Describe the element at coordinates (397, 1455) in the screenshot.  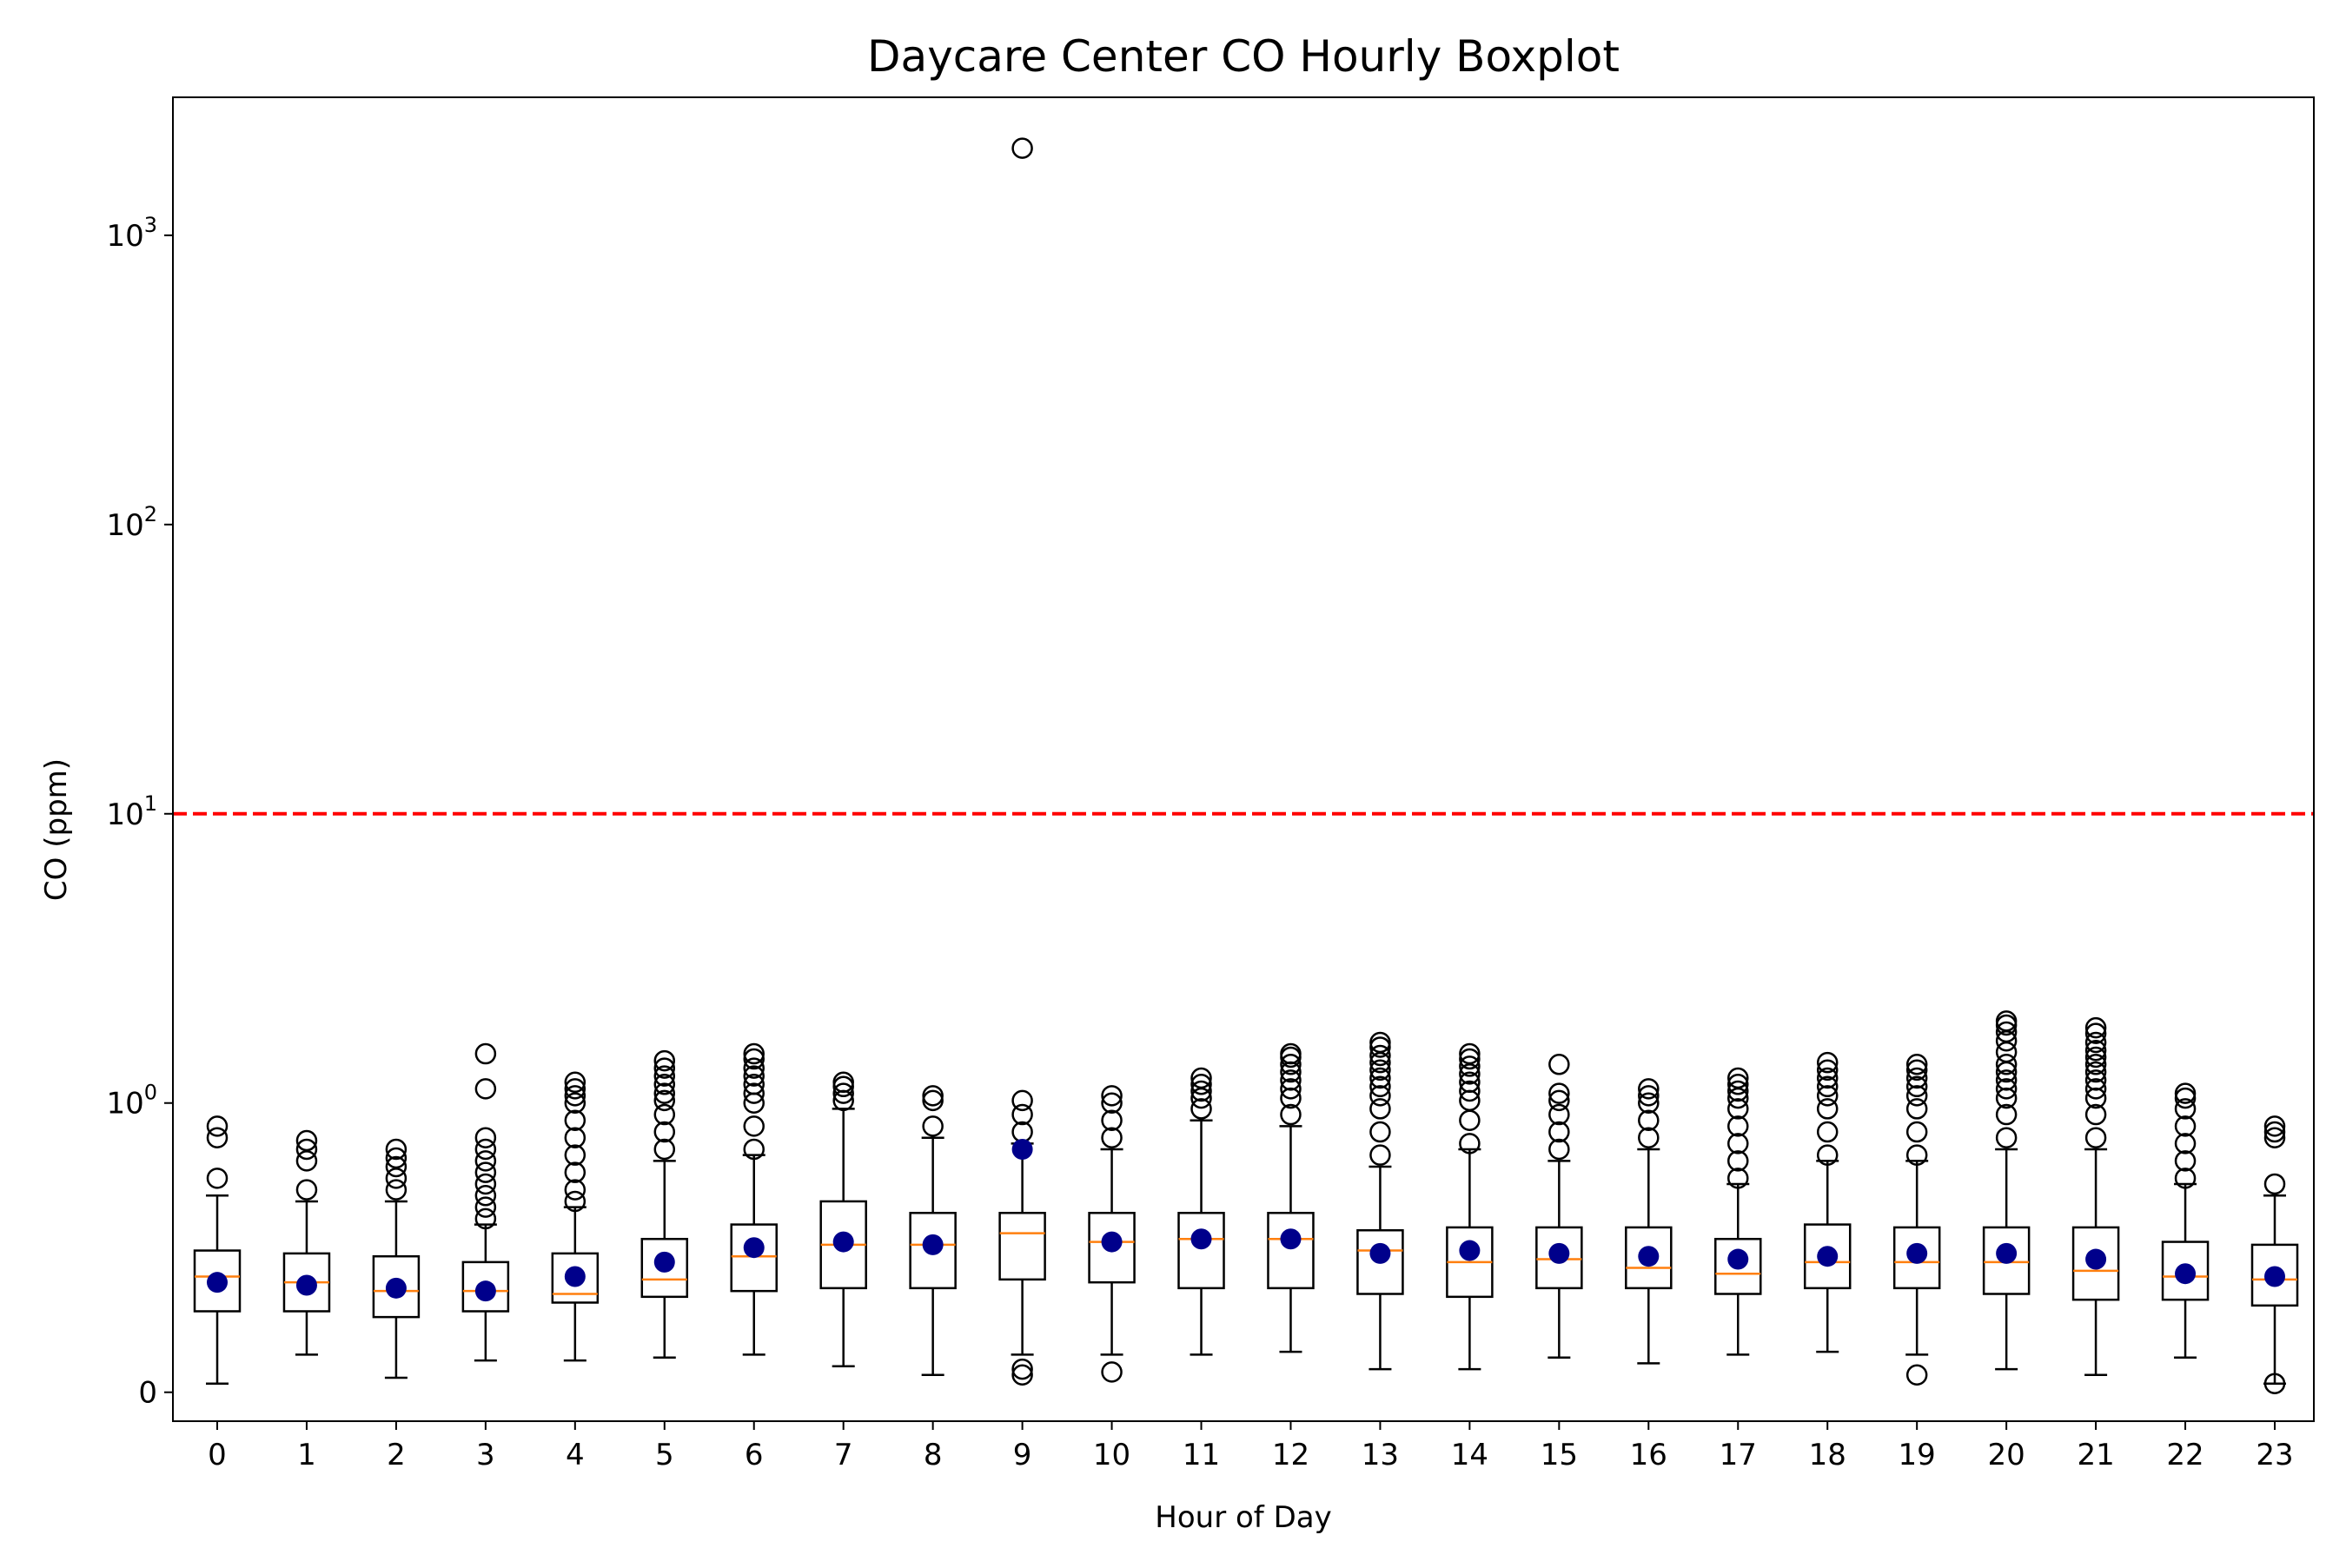
I see `x-tick-label: 2` at that location.